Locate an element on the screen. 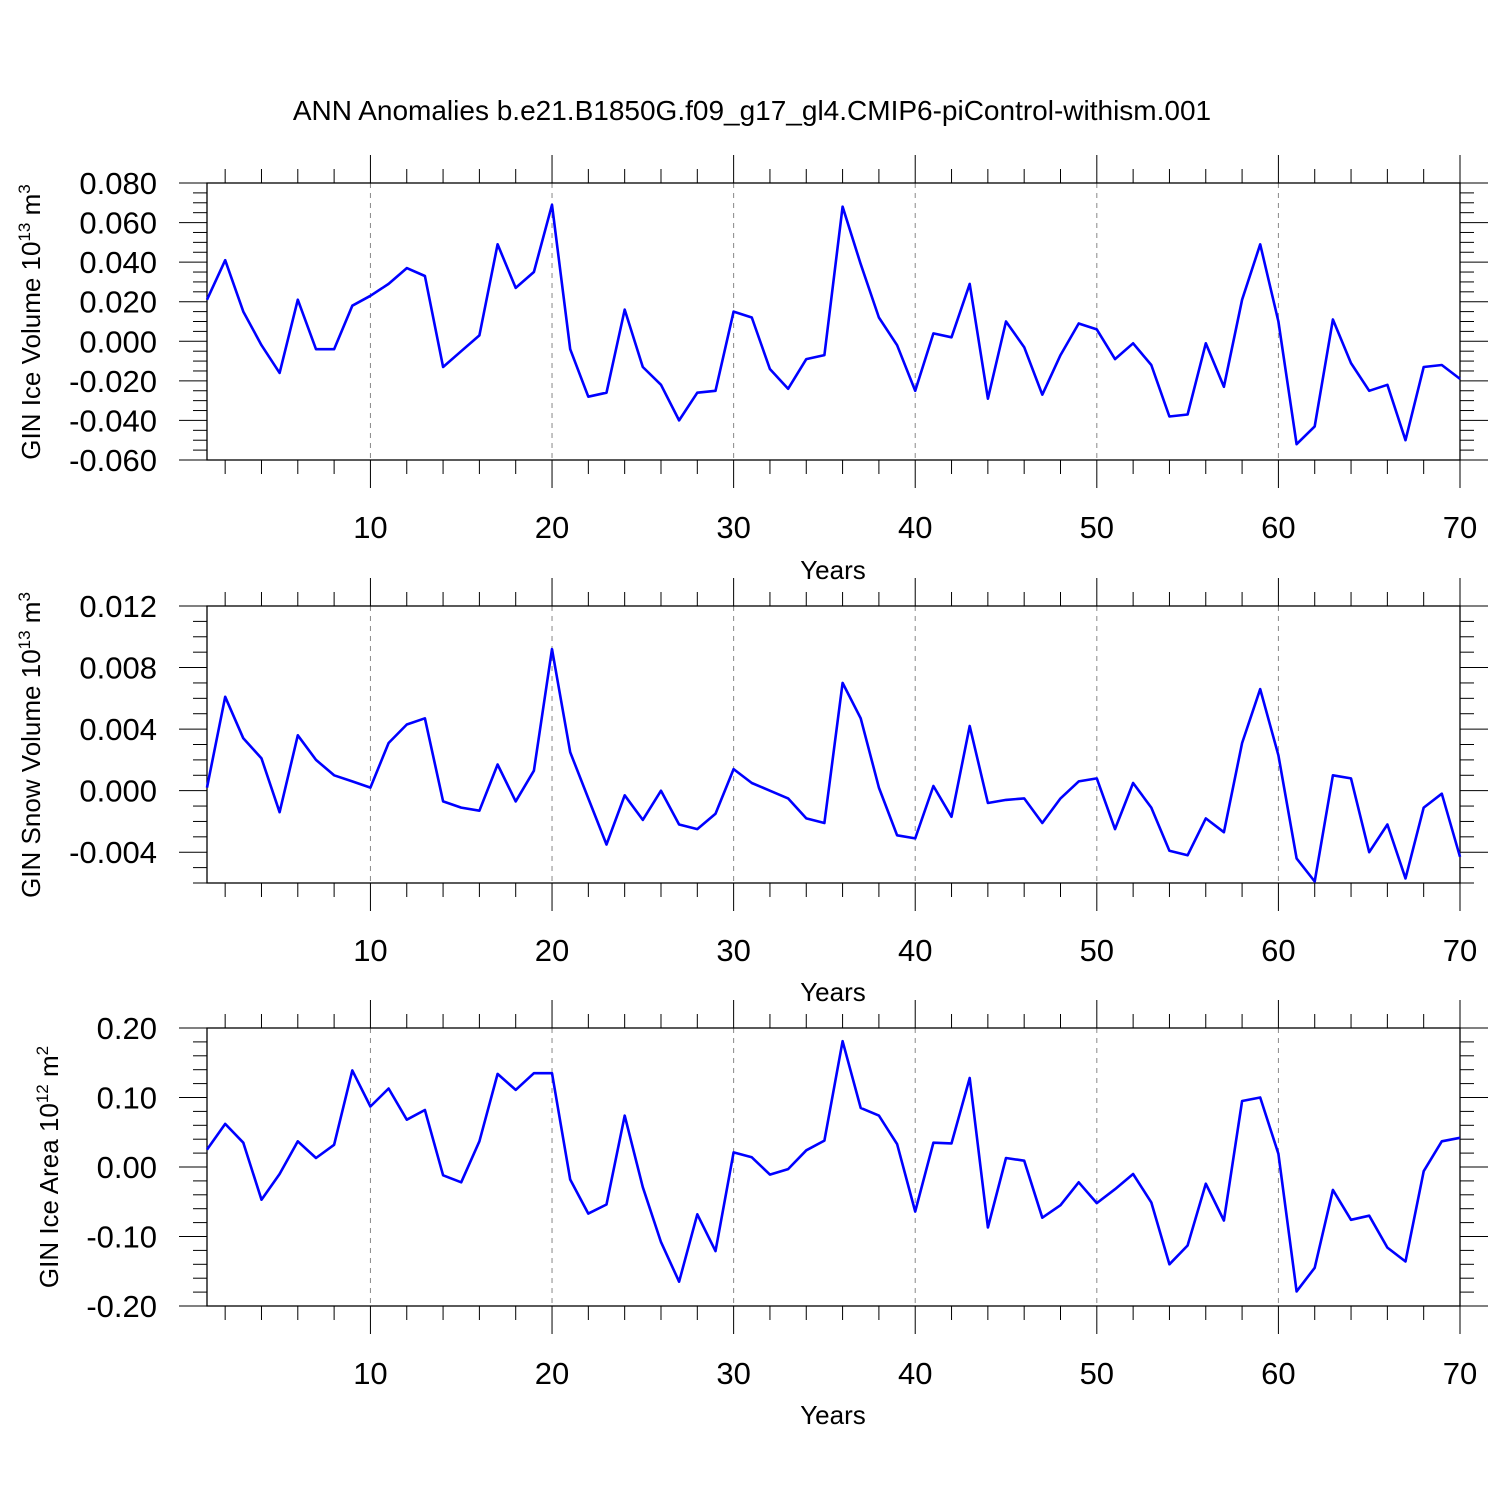  snow-volume-y-axis-title: GIN Snow Volume 1013 m3 is located at coordinates (30, 745).